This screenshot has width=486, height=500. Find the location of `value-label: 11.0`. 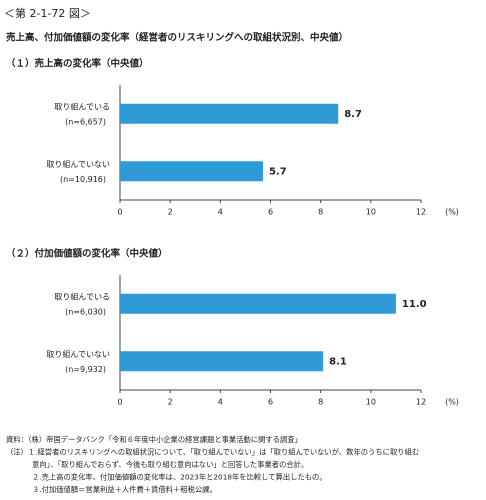

value-label: 11.0 is located at coordinates (414, 304).